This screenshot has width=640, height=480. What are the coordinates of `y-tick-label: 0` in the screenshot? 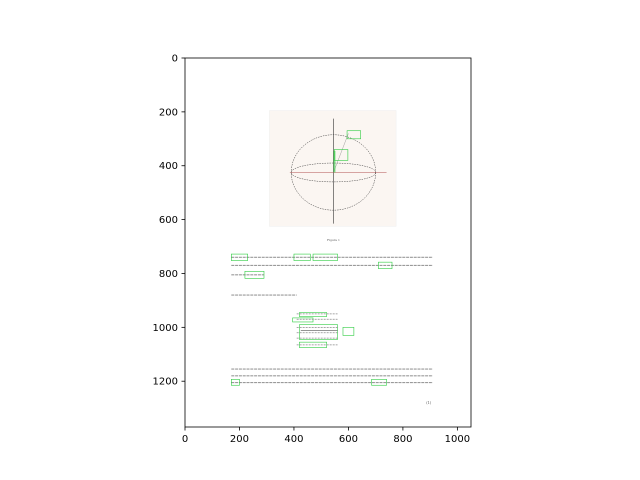 It's located at (175, 59).